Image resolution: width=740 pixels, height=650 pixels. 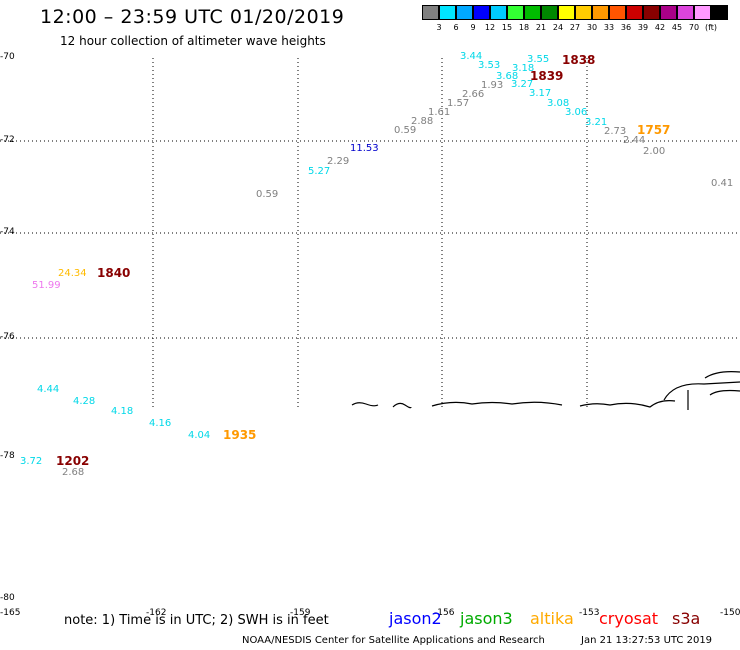 I want to click on legend-label: (ft), so click(x=711, y=27).